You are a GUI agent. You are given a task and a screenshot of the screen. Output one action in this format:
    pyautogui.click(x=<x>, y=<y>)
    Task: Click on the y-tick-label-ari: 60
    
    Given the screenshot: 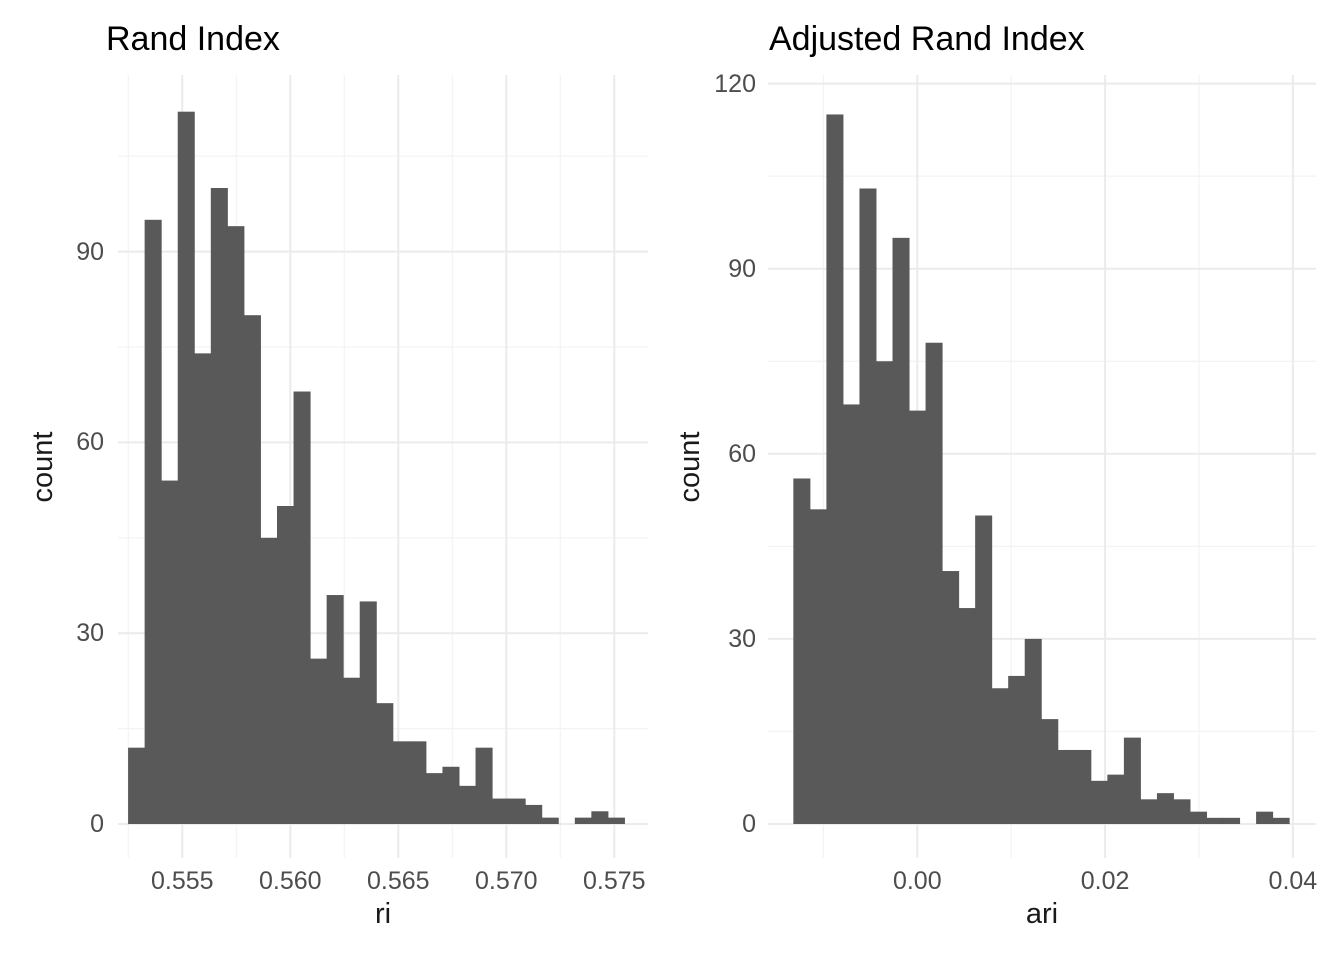 What is the action you would take?
    pyautogui.click(x=742, y=453)
    